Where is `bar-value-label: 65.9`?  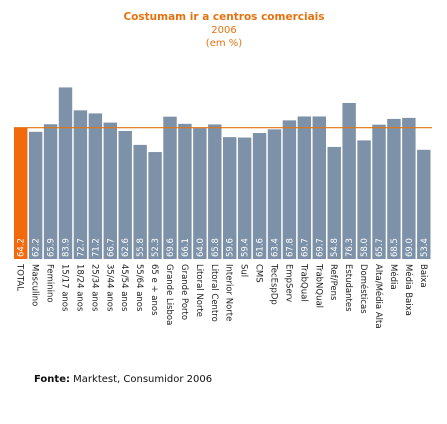
bar-value-label: 65.9 is located at coordinates (52, 247).